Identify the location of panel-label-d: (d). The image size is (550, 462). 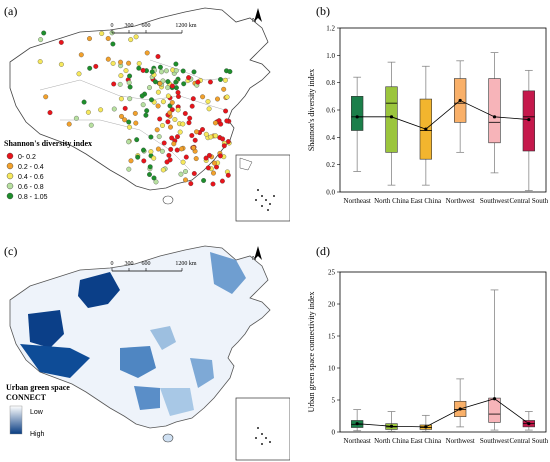
(323, 251).